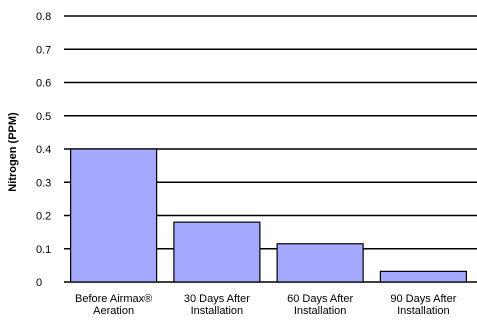 The width and height of the screenshot is (477, 320). What do you see at coordinates (43, 250) in the screenshot?
I see `y-tick-label: 0.1` at bounding box center [43, 250].